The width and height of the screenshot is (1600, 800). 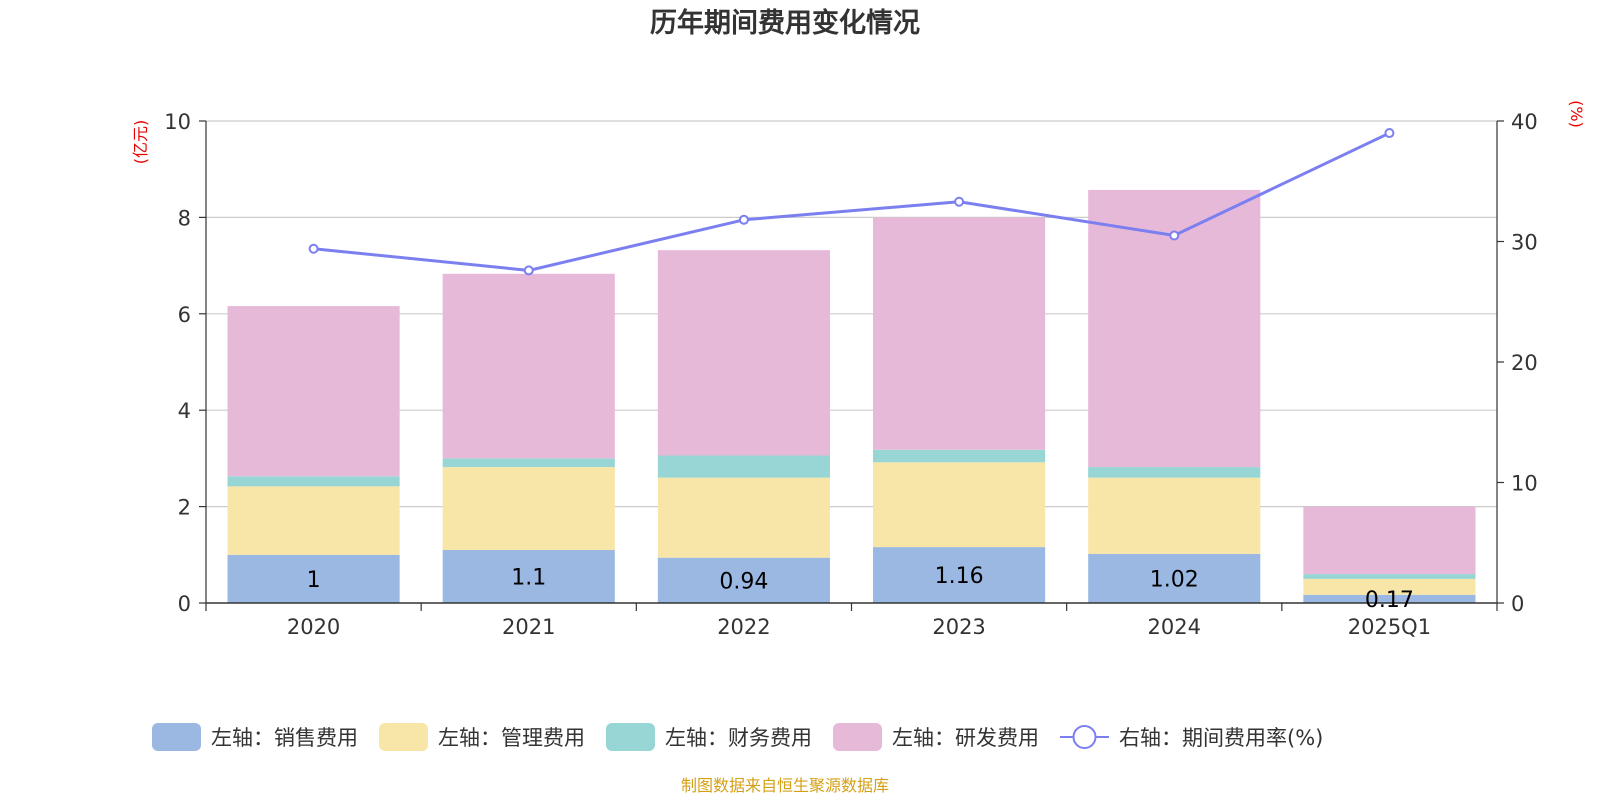 What do you see at coordinates (1221, 738) in the screenshot?
I see `legend-label: 右轴：期间费用率(%)` at bounding box center [1221, 738].